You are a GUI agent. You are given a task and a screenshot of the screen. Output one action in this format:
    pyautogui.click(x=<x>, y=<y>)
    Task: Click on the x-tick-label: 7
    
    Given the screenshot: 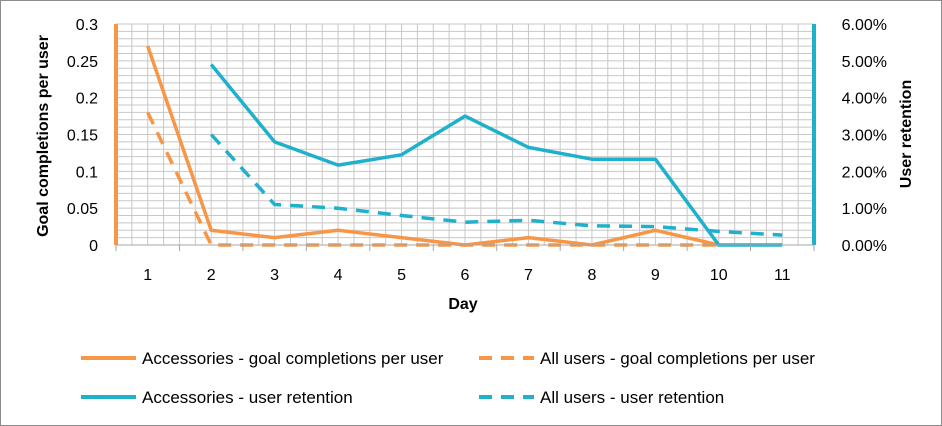 What is the action you would take?
    pyautogui.click(x=528, y=275)
    